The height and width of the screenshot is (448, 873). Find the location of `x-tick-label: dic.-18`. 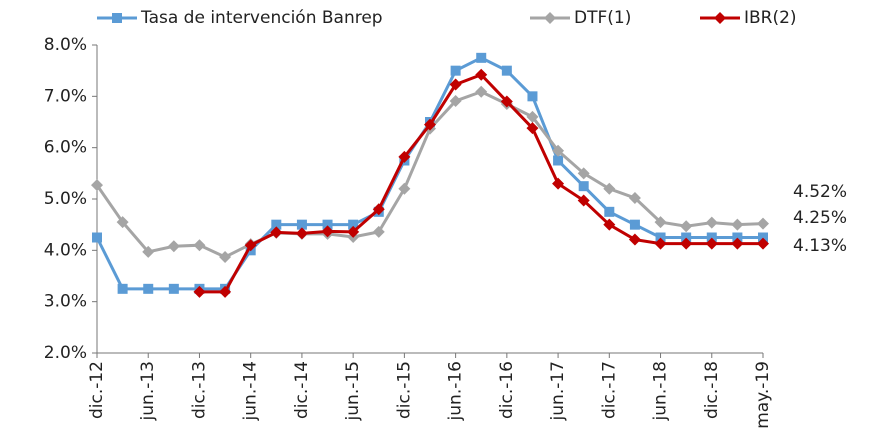

x-tick-label: dic.-18 is located at coordinates (712, 390).